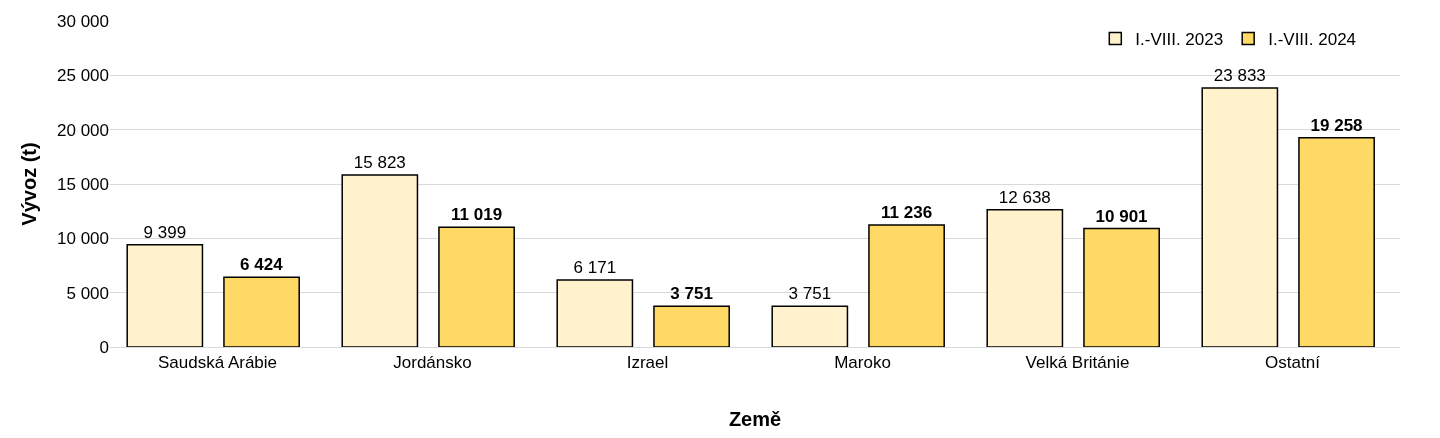 This screenshot has width=1440, height=438. Describe the element at coordinates (165, 232) in the screenshot. I see `data-label: 9 399` at that location.